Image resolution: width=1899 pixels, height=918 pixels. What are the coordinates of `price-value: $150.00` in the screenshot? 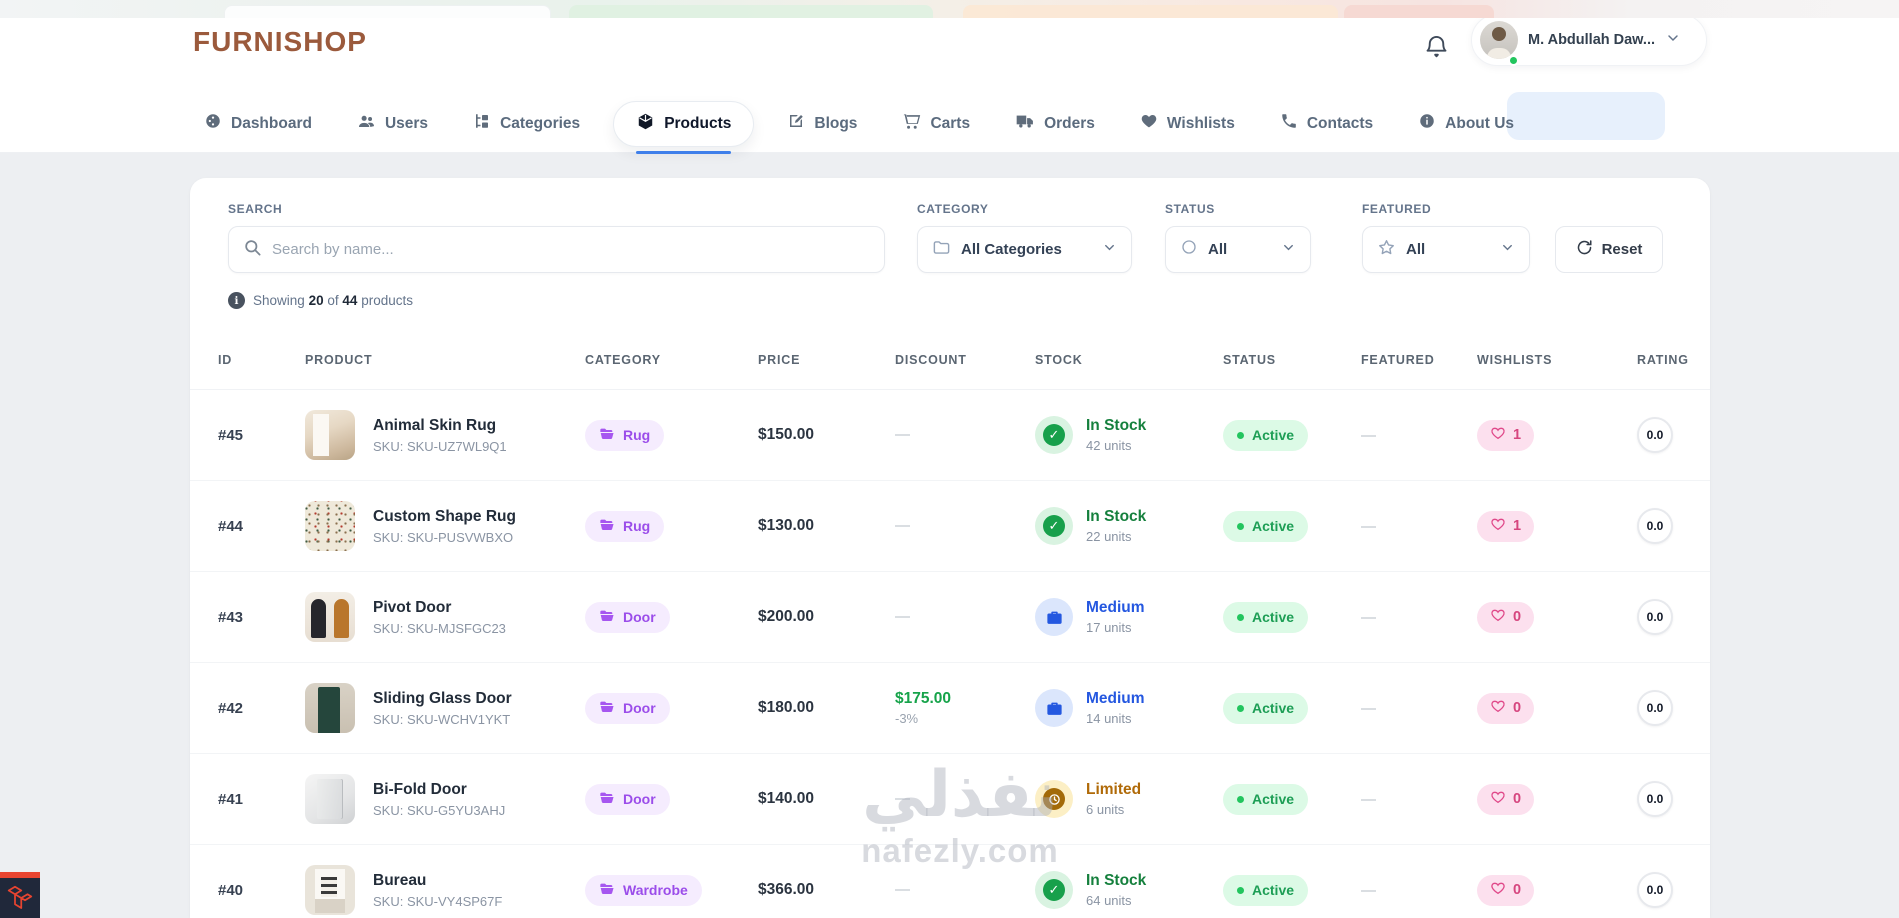 It's located at (786, 434).